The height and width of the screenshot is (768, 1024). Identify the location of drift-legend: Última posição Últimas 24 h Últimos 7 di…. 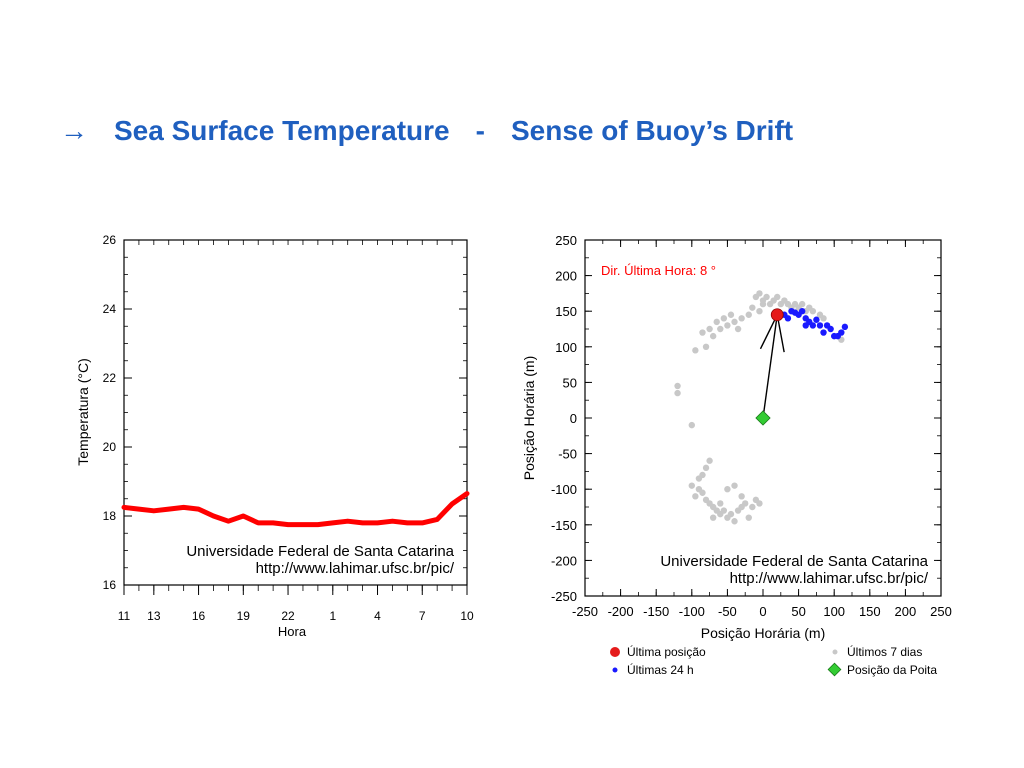
(773, 660).